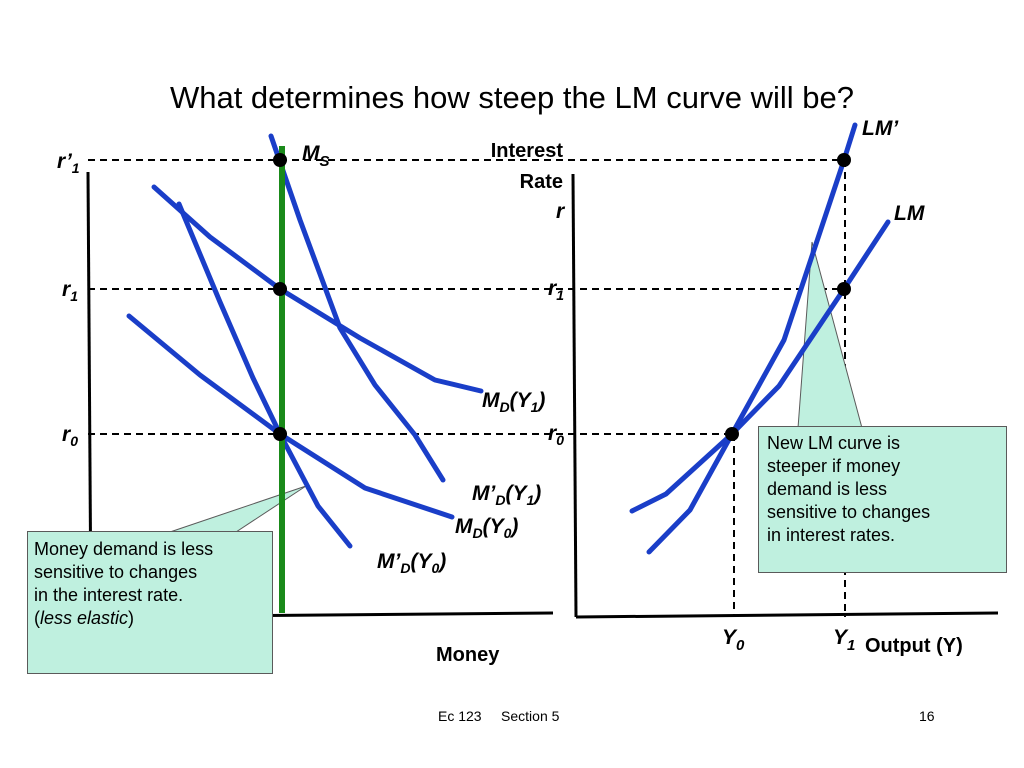 This screenshot has width=1024, height=768. What do you see at coordinates (844, 160) in the screenshot?
I see `dot-right-r1-prime` at bounding box center [844, 160].